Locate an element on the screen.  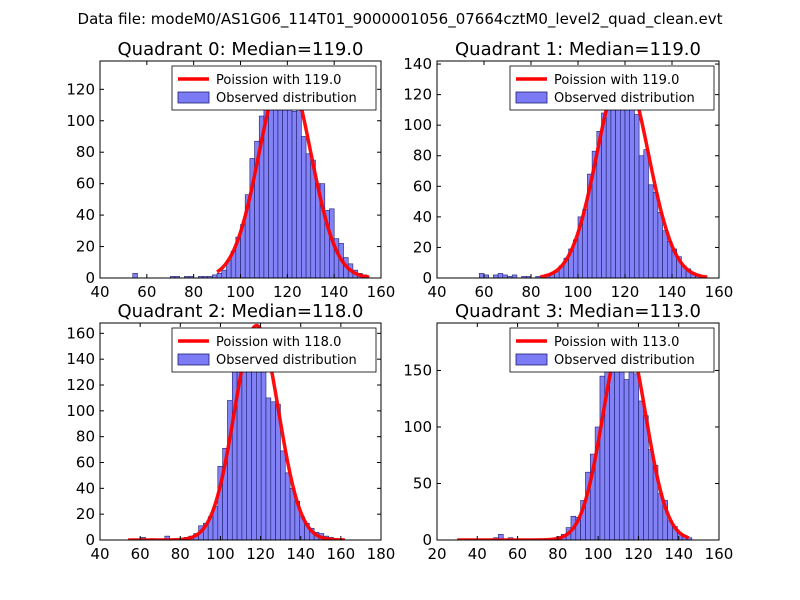
y-tick-label: 140 is located at coordinates (80, 359).